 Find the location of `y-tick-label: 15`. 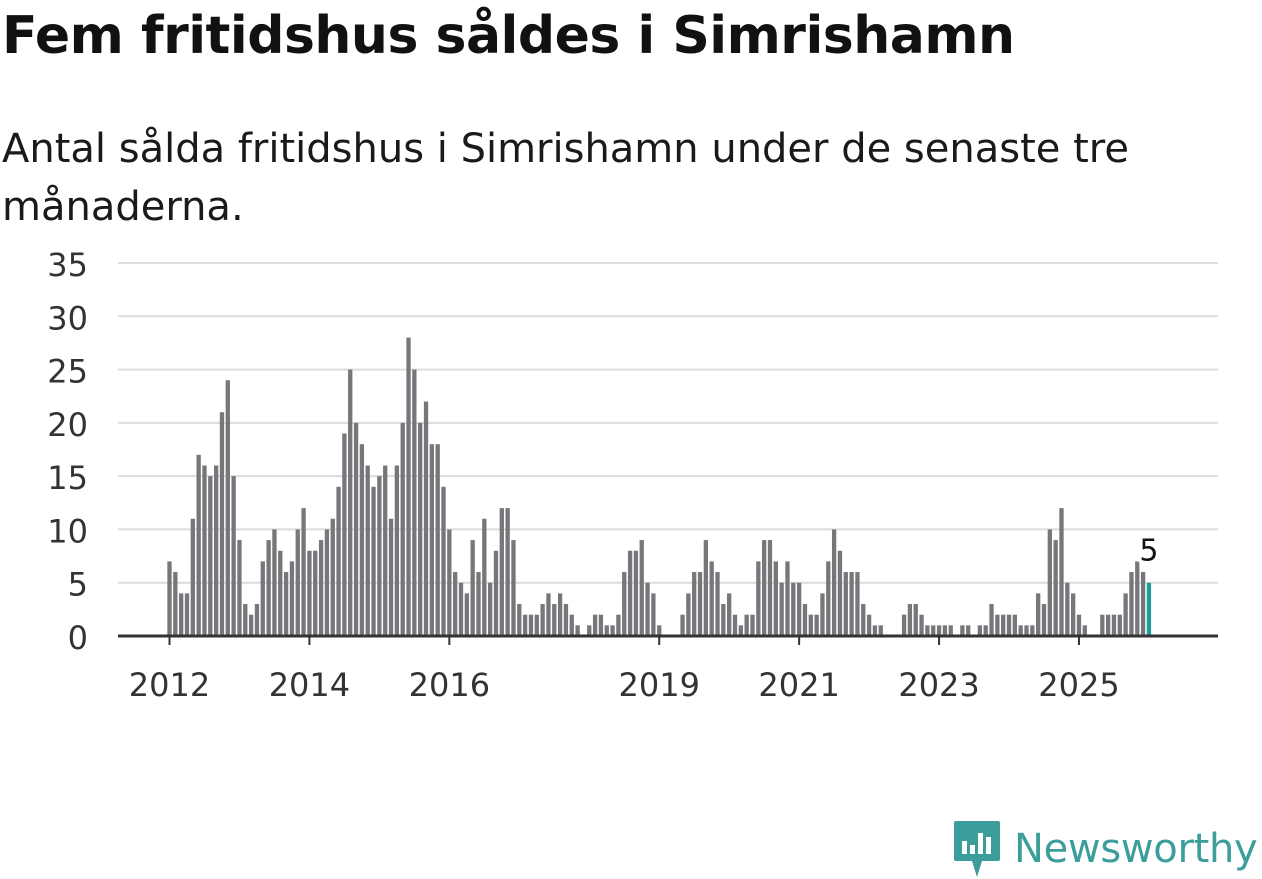

y-tick-label: 15 is located at coordinates (67, 478).